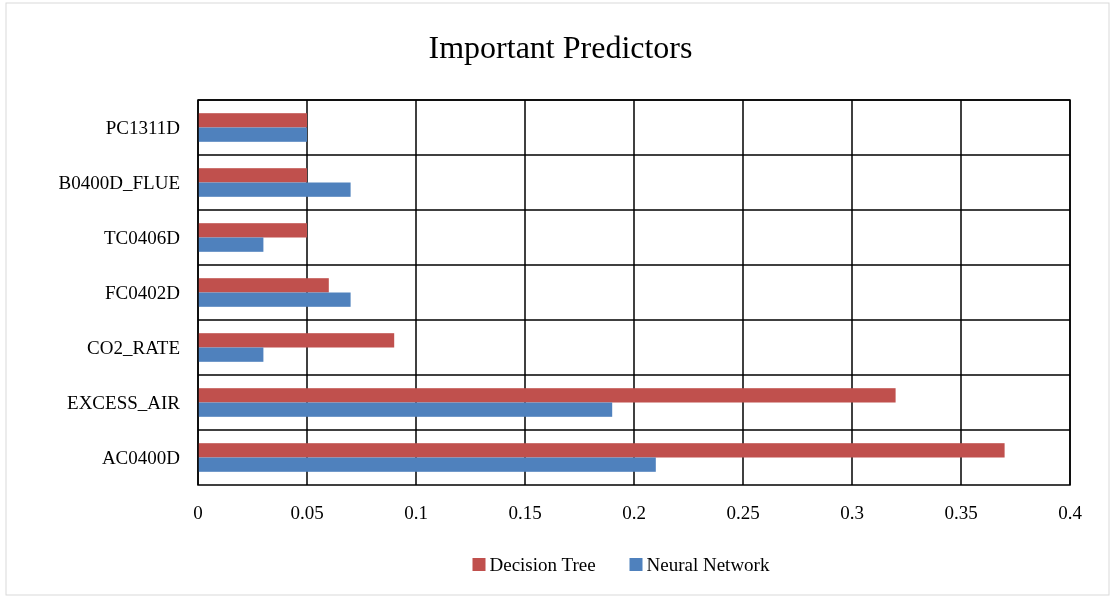 Image resolution: width=1113 pixels, height=598 pixels. What do you see at coordinates (140, 457) in the screenshot?
I see `y-tick-label: AC0400D` at bounding box center [140, 457].